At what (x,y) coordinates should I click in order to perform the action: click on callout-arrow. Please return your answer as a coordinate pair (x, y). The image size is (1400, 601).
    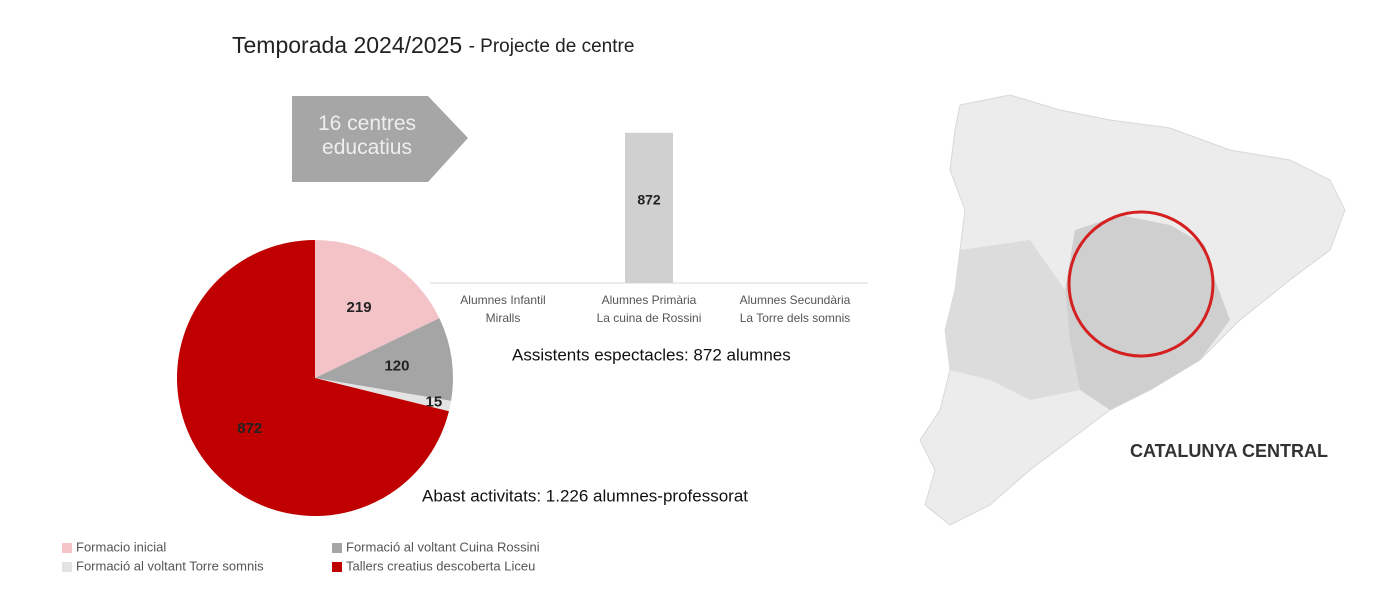
    Looking at the image, I should click on (380, 139).